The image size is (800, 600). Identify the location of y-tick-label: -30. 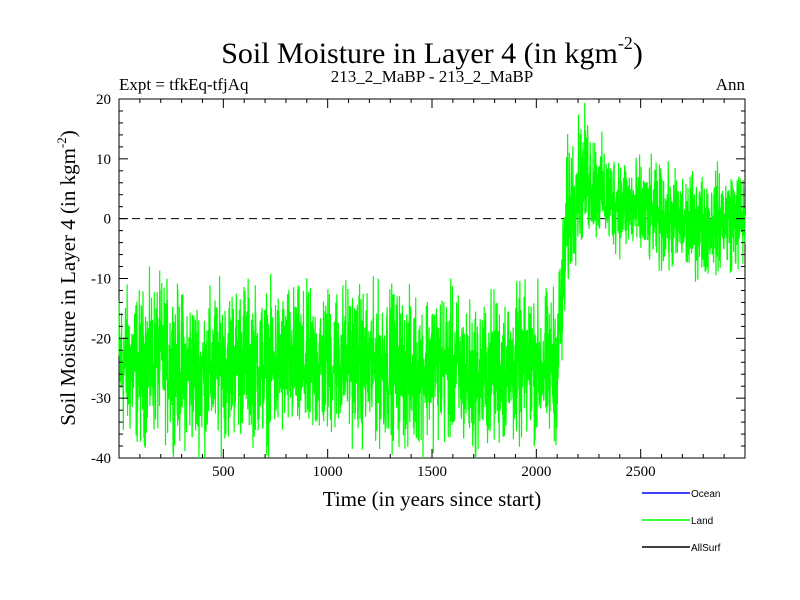
(101, 399).